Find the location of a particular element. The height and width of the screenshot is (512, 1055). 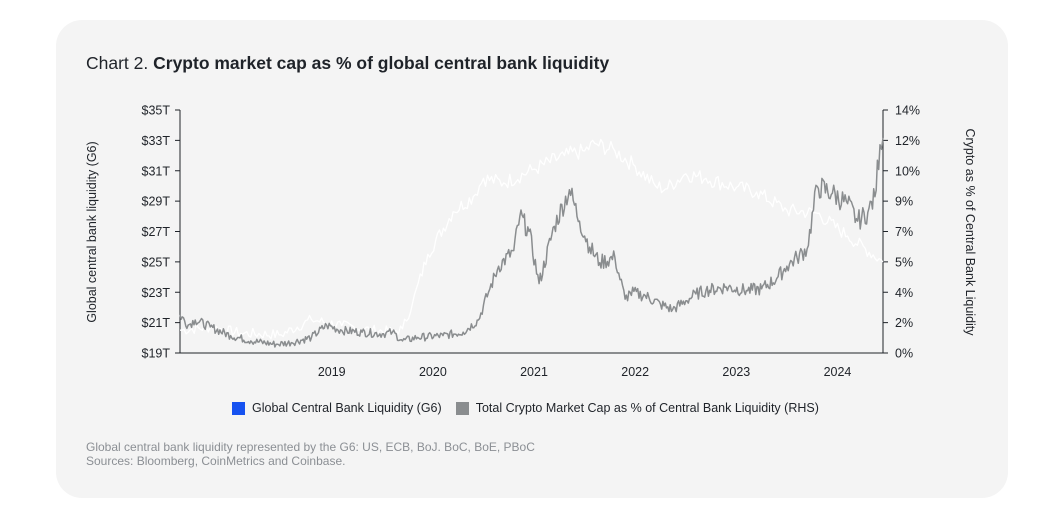

y-left-tick-label: $25T is located at coordinates (156, 262).